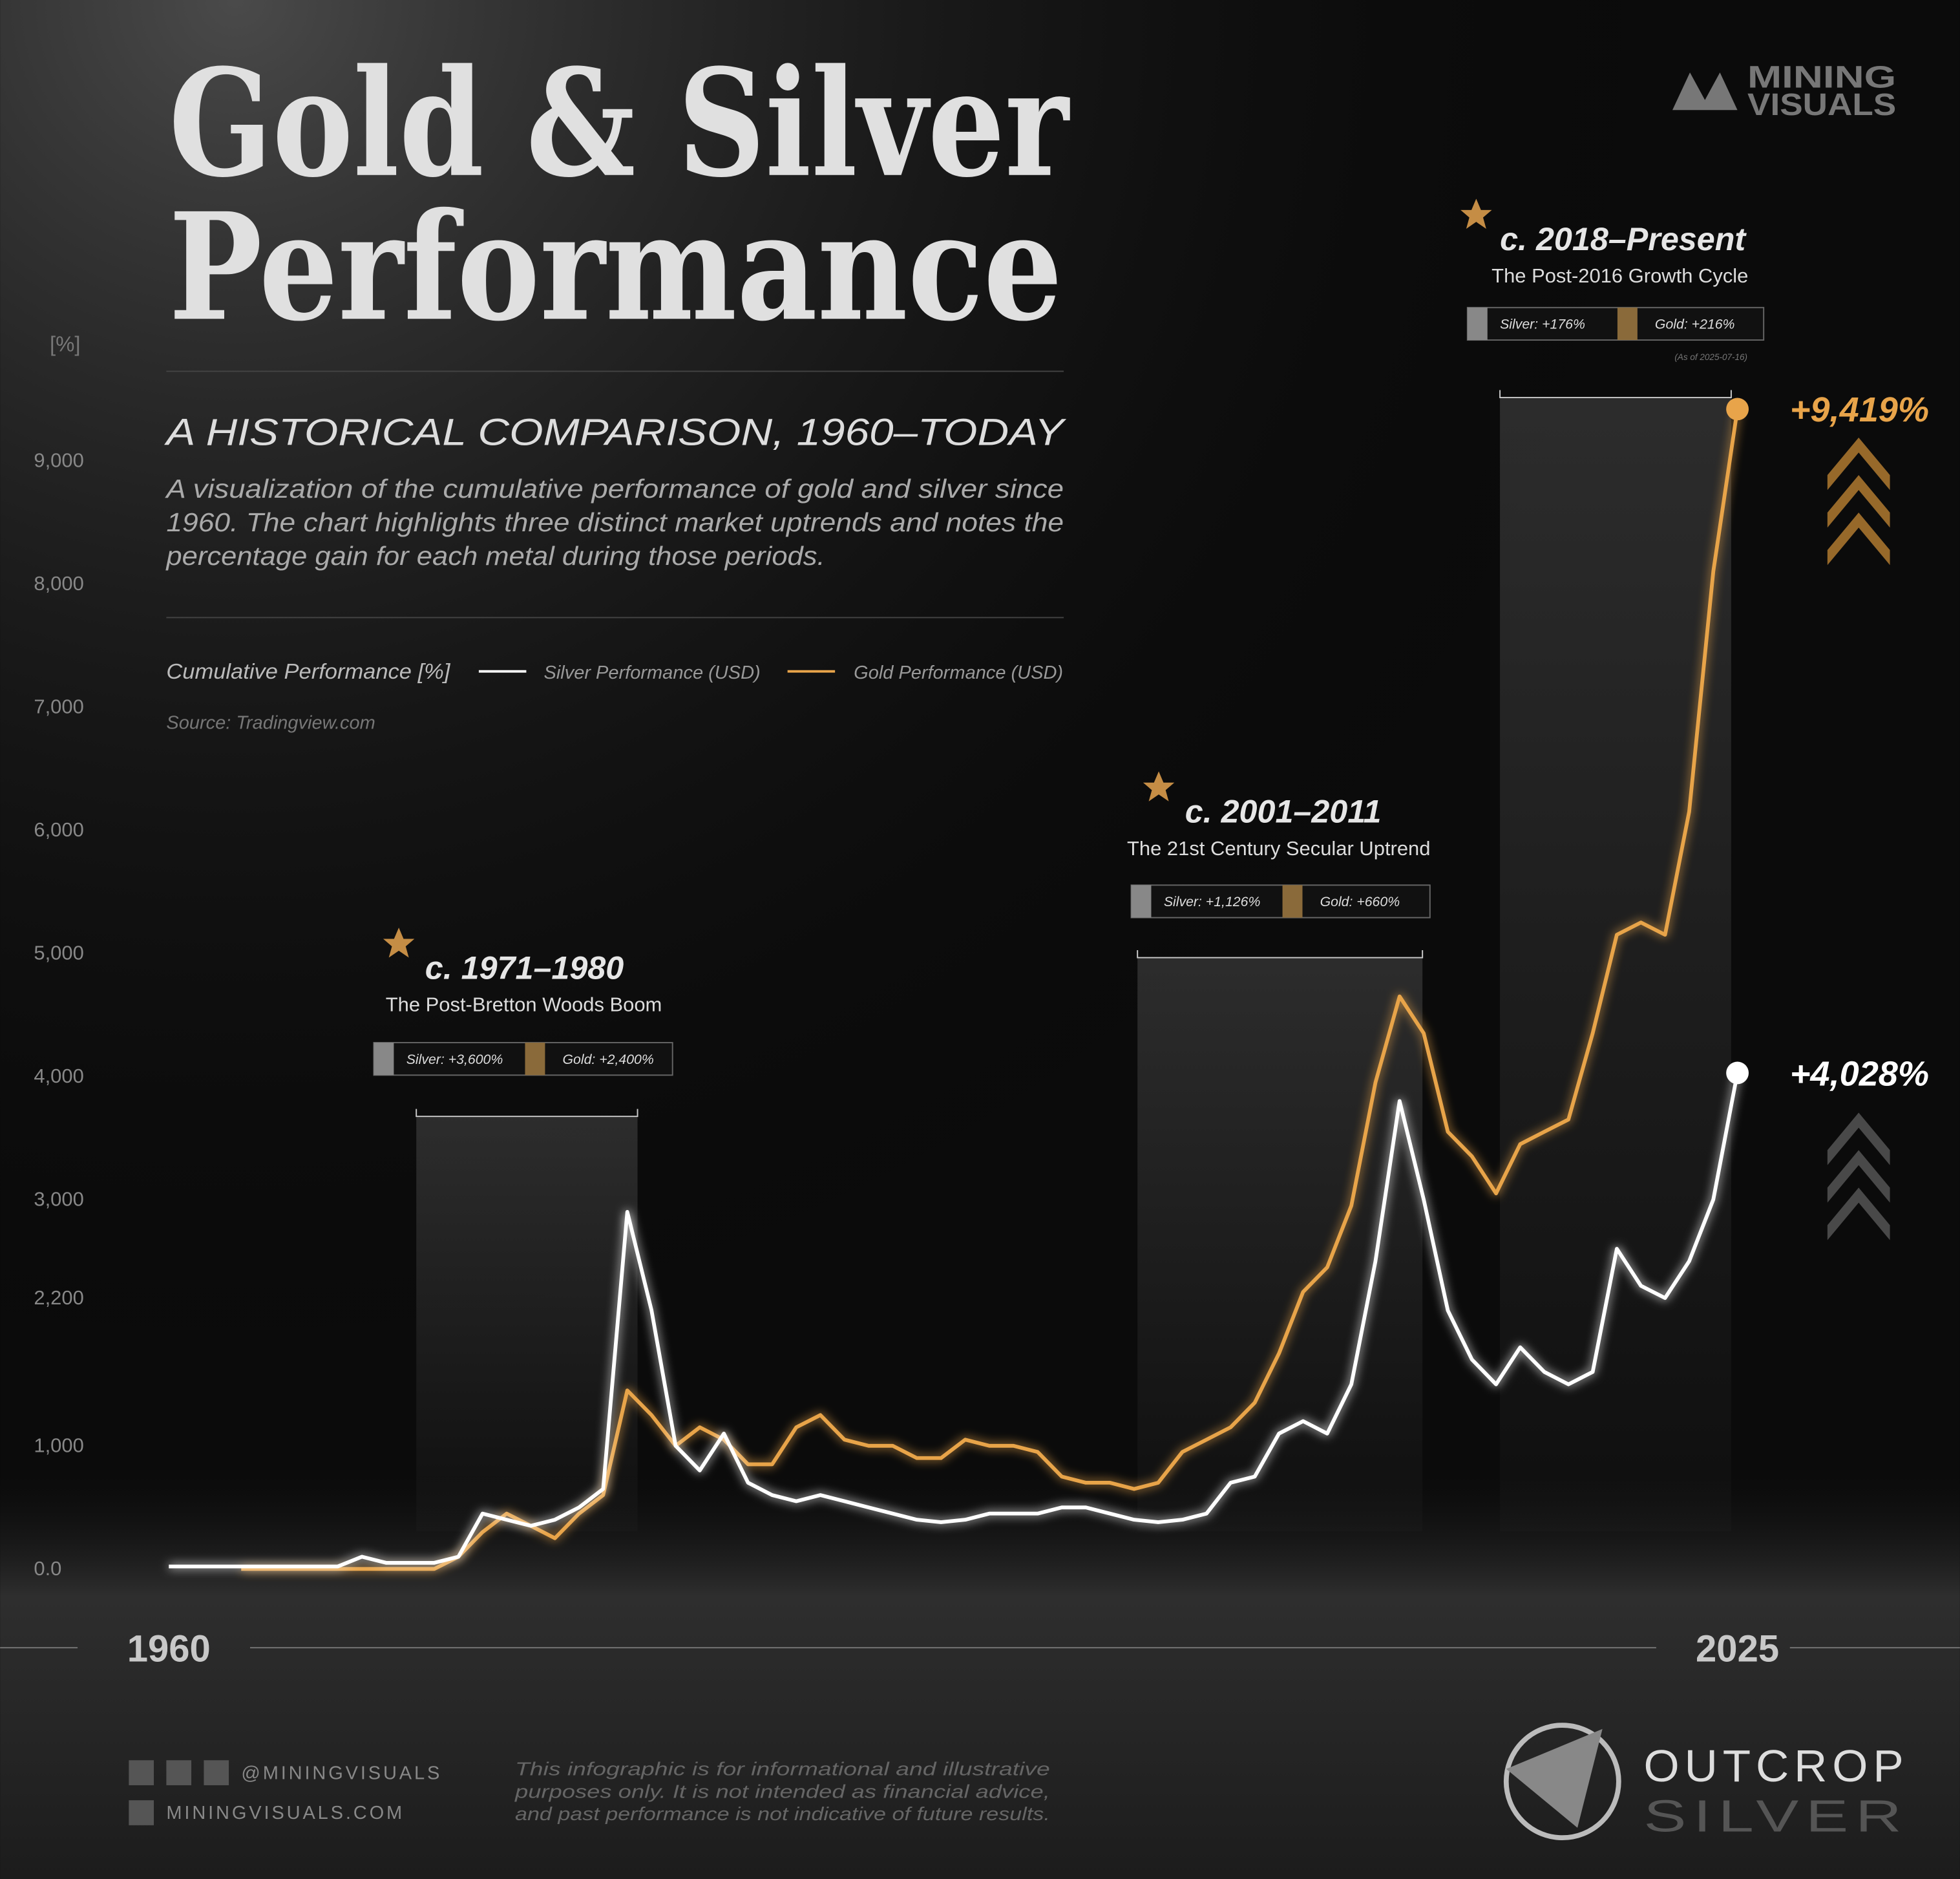 The height and width of the screenshot is (1879, 1960). What do you see at coordinates (608, 1059) in the screenshot?
I see `badge-text: Gold: +2,400%` at bounding box center [608, 1059].